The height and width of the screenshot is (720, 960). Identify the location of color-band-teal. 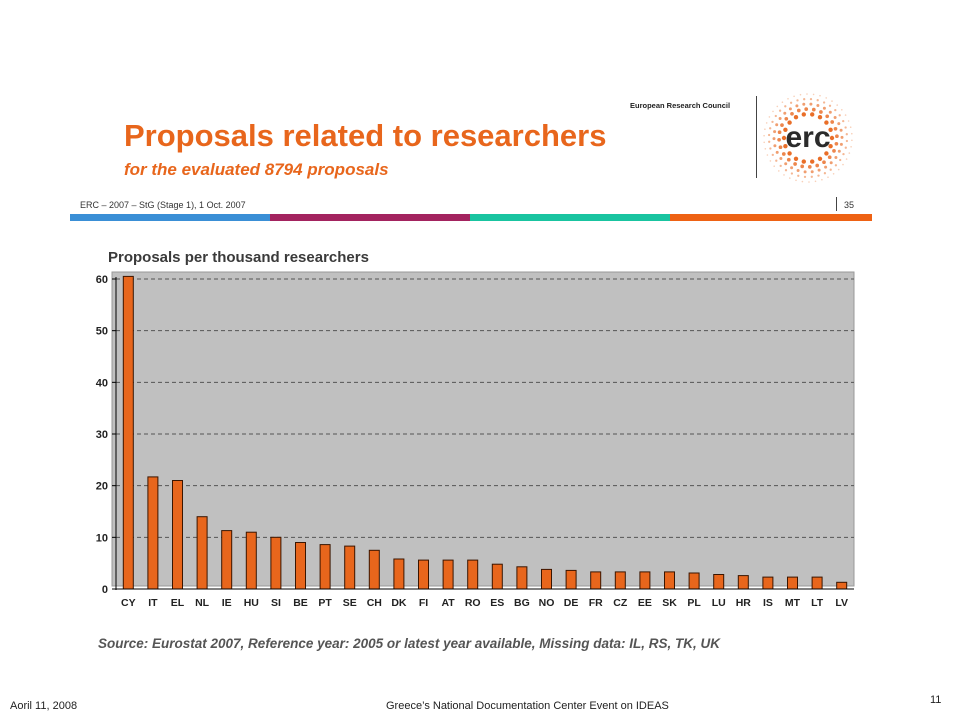
(570, 217).